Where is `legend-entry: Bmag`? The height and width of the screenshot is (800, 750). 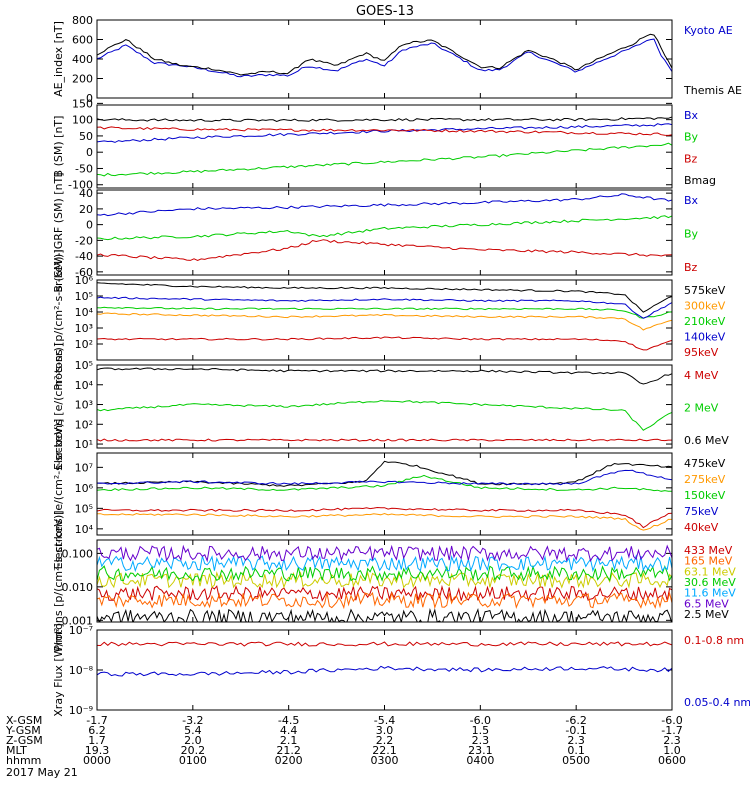 legend-entry: Bmag is located at coordinates (700, 180).